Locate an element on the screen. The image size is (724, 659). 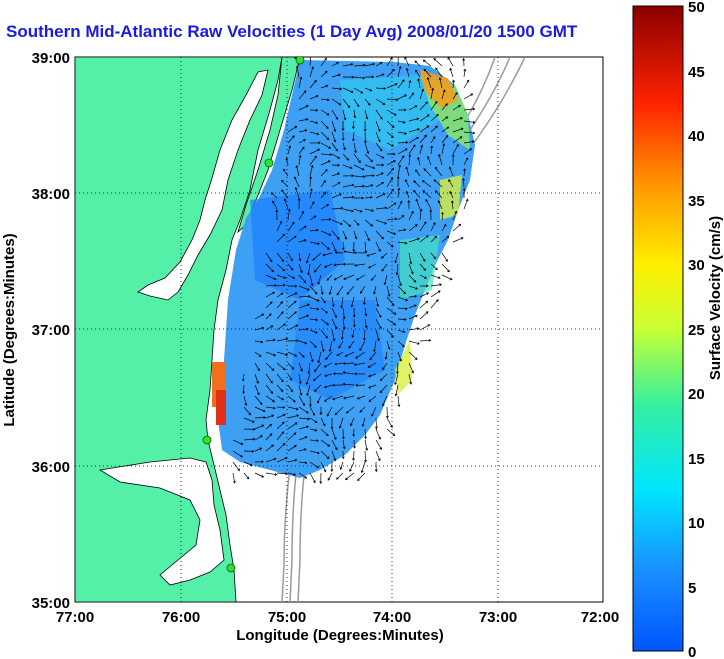
colorbar-tick: 0 is located at coordinates (692, 651).